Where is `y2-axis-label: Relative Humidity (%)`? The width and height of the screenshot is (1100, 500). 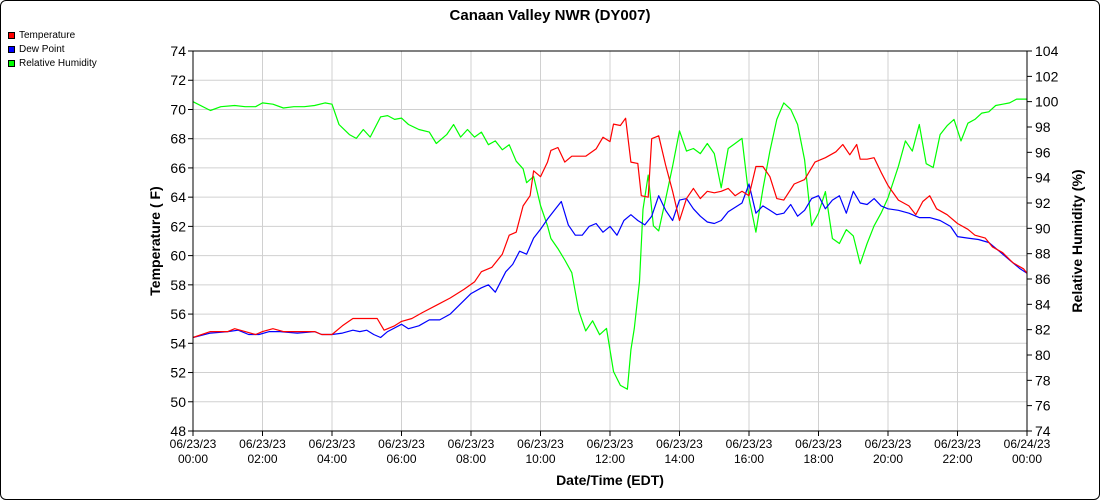 y2-axis-label: Relative Humidity (%) is located at coordinates (1077, 240).